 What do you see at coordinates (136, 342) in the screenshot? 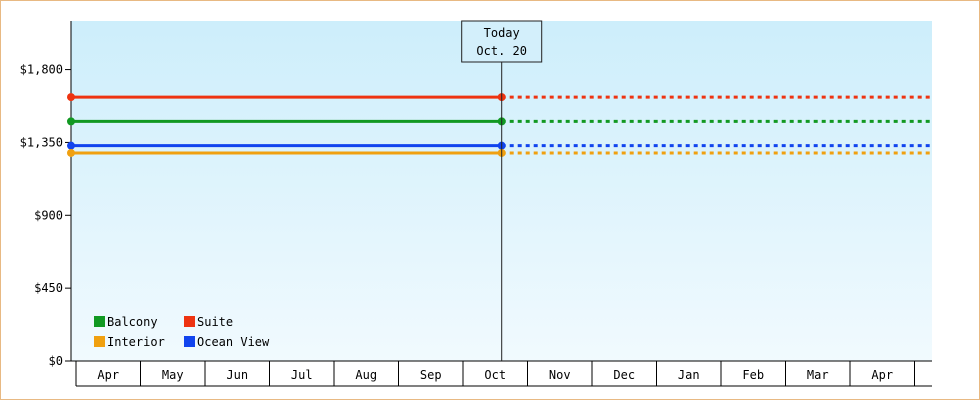
I see `legend-label: Interior` at bounding box center [136, 342].